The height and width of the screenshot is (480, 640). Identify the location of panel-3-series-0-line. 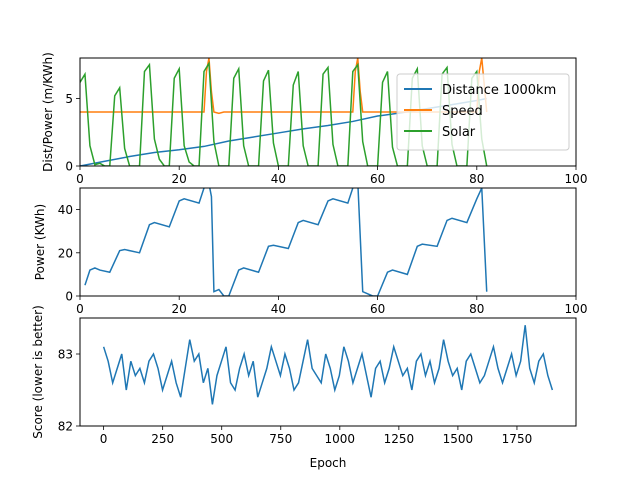
(328, 365).